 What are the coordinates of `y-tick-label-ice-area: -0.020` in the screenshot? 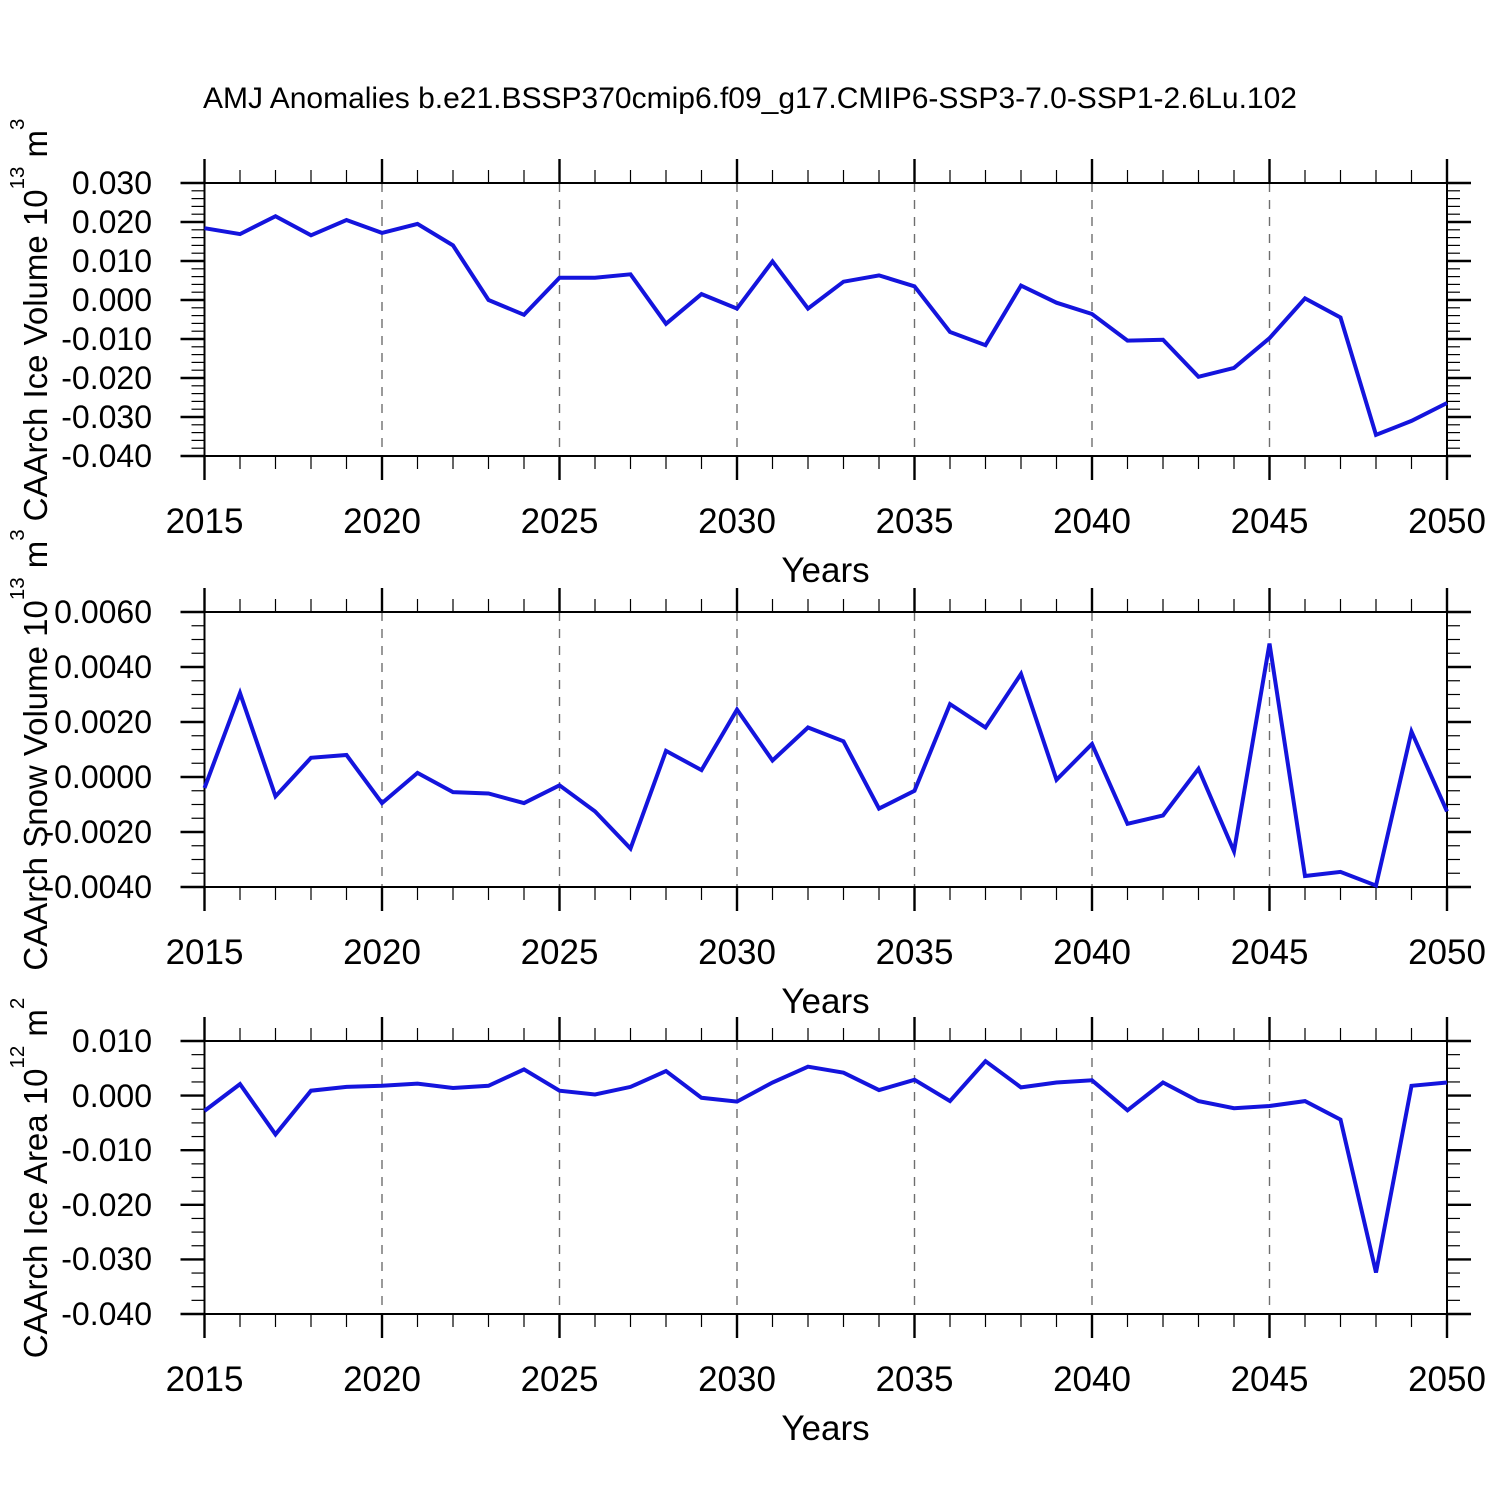 It's located at (106, 1204).